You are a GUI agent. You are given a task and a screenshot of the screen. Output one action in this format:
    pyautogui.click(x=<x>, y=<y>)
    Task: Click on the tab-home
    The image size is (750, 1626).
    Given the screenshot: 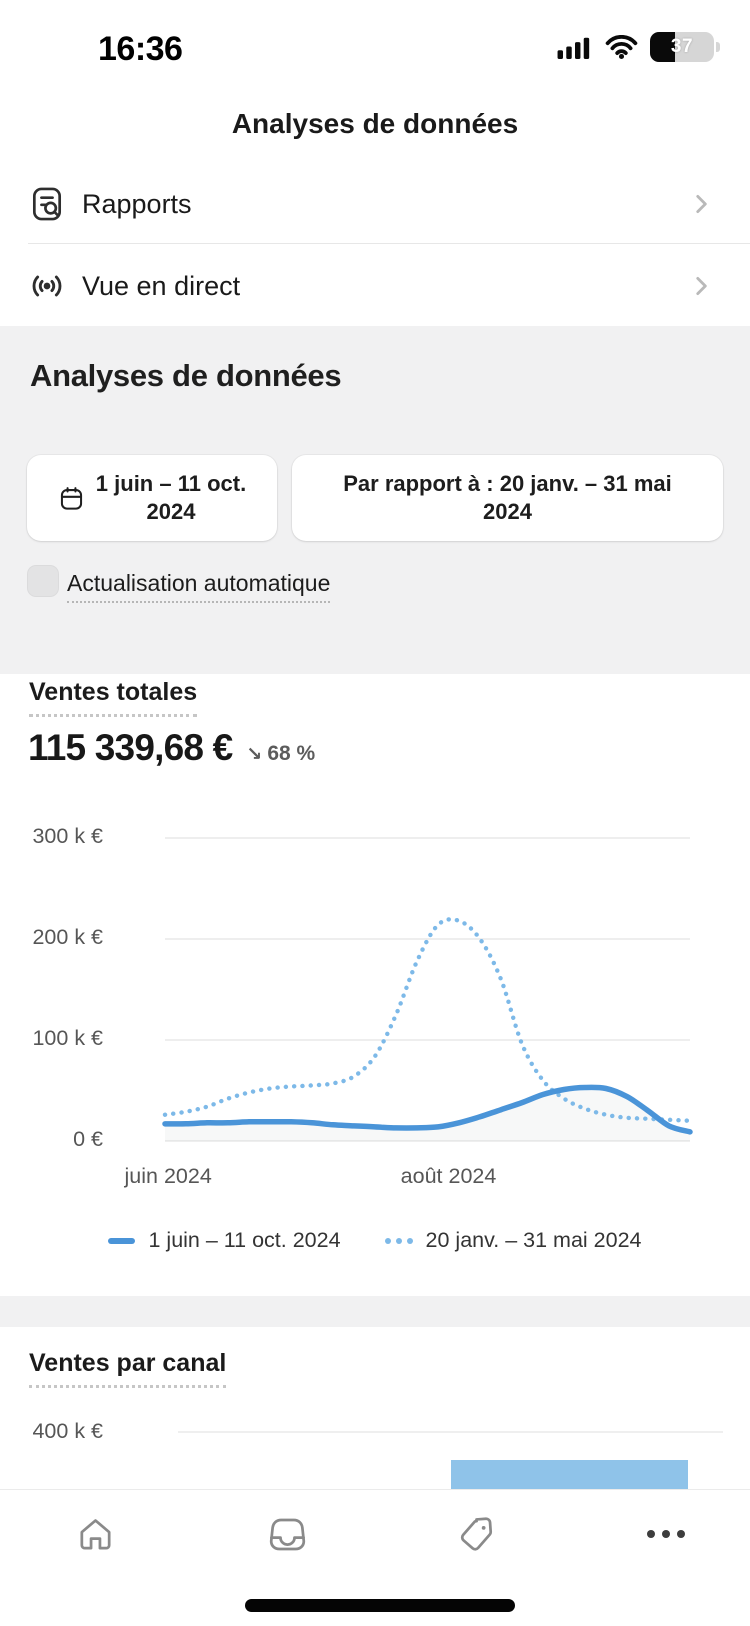 What is the action you would take?
    pyautogui.click(x=95, y=1534)
    